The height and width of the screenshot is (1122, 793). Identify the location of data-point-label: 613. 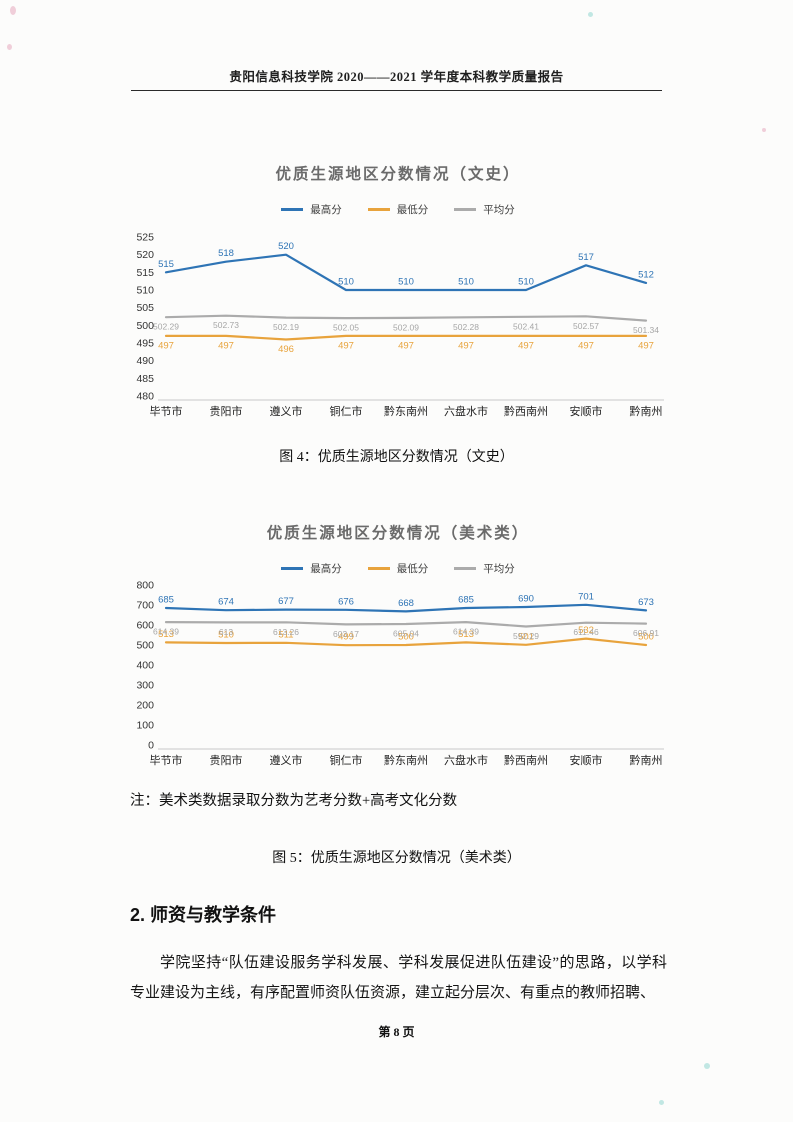
(226, 632).